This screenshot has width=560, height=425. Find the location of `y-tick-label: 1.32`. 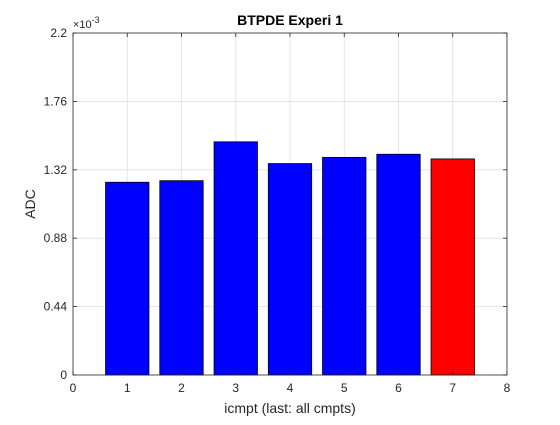

y-tick-label: 1.32 is located at coordinates (56, 170).